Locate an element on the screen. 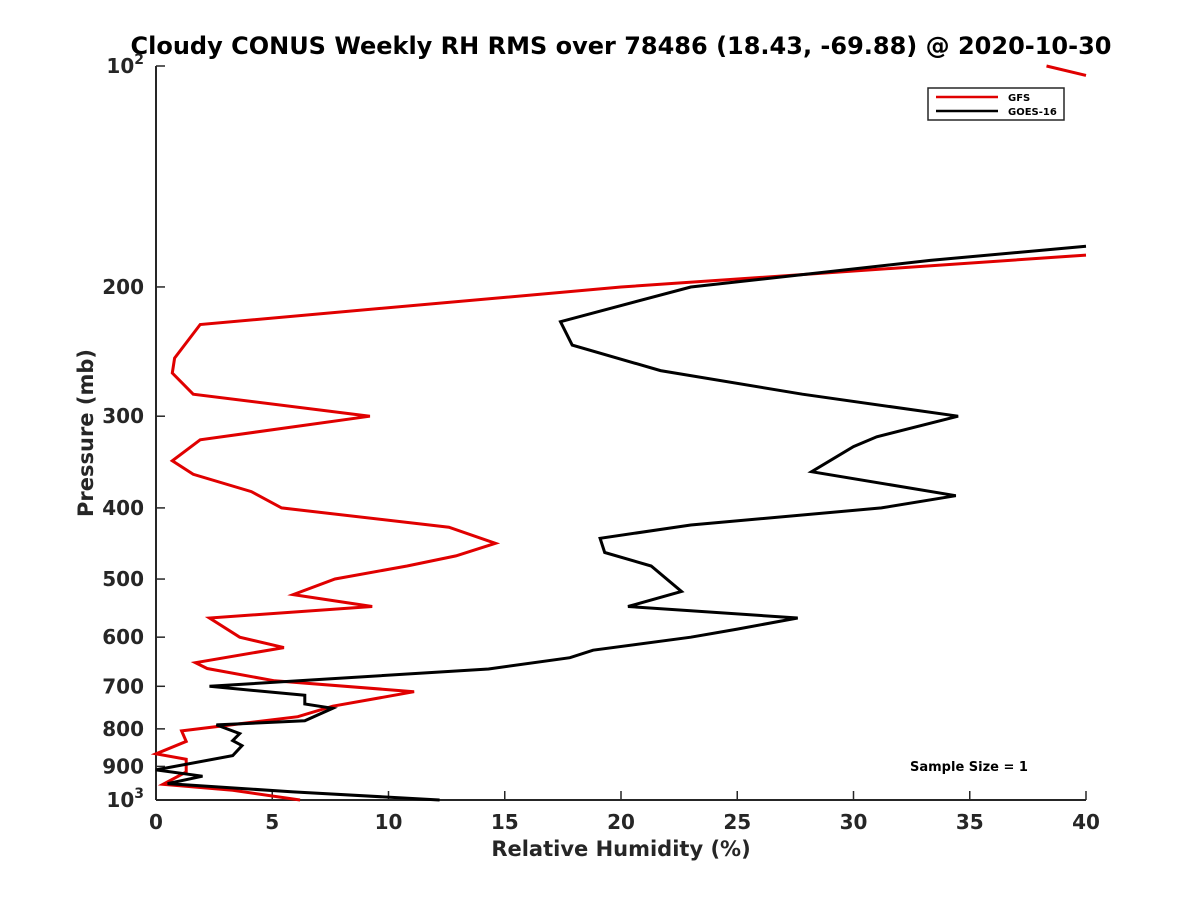  legend-label-goes-16: GOES-16 is located at coordinates (1032, 112).